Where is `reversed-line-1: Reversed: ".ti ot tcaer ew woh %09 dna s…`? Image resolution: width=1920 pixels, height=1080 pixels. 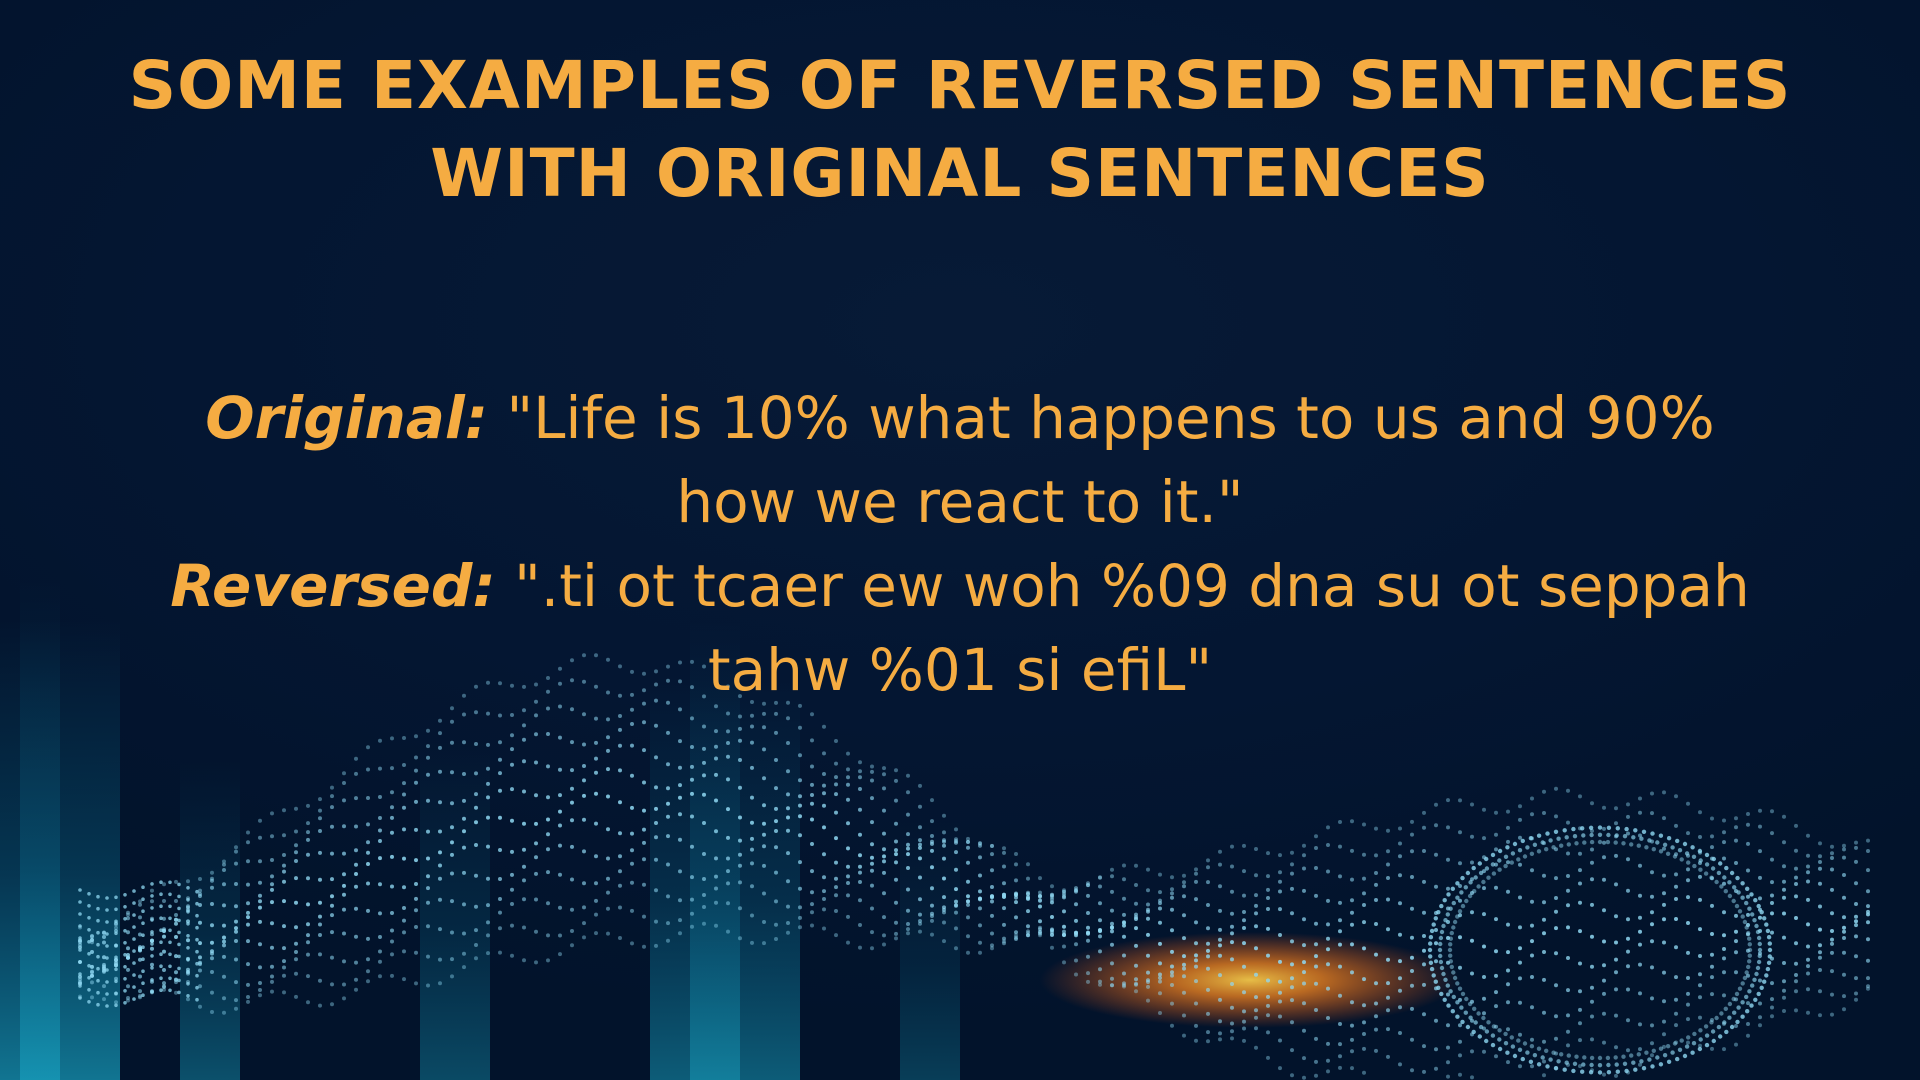 reversed-line-1: Reversed: ".ti ot tcaer ew woh %09 dna s… is located at coordinates (960, 586).